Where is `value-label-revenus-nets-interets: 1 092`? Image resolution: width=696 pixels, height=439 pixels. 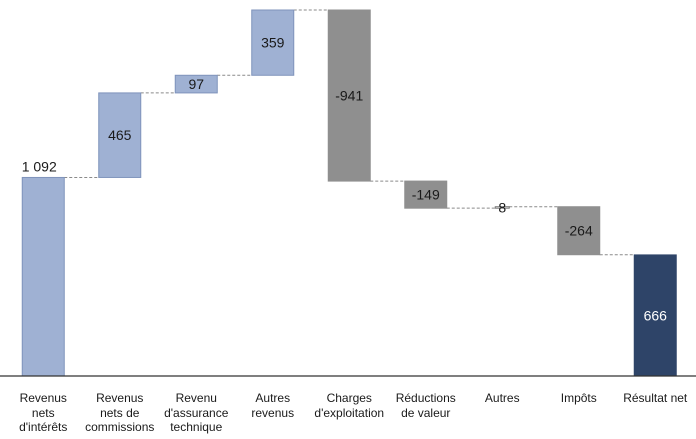 value-label-revenus-nets-interets: 1 092 is located at coordinates (39, 166).